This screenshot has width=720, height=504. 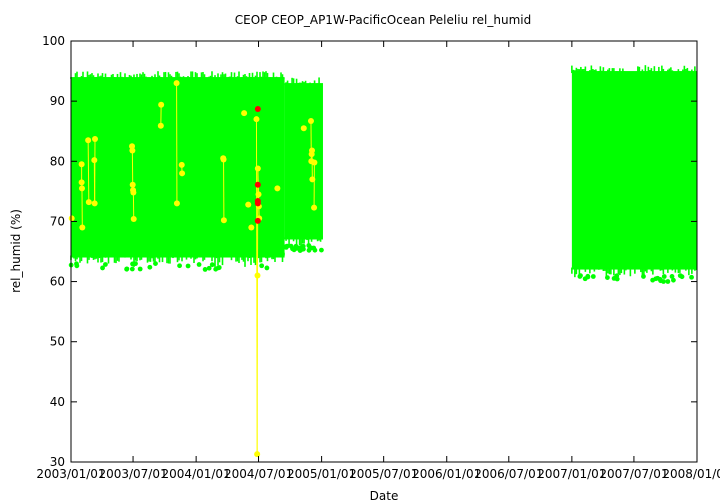 What do you see at coordinates (57, 282) in the screenshot?
I see `y-tick-label: 60` at bounding box center [57, 282].